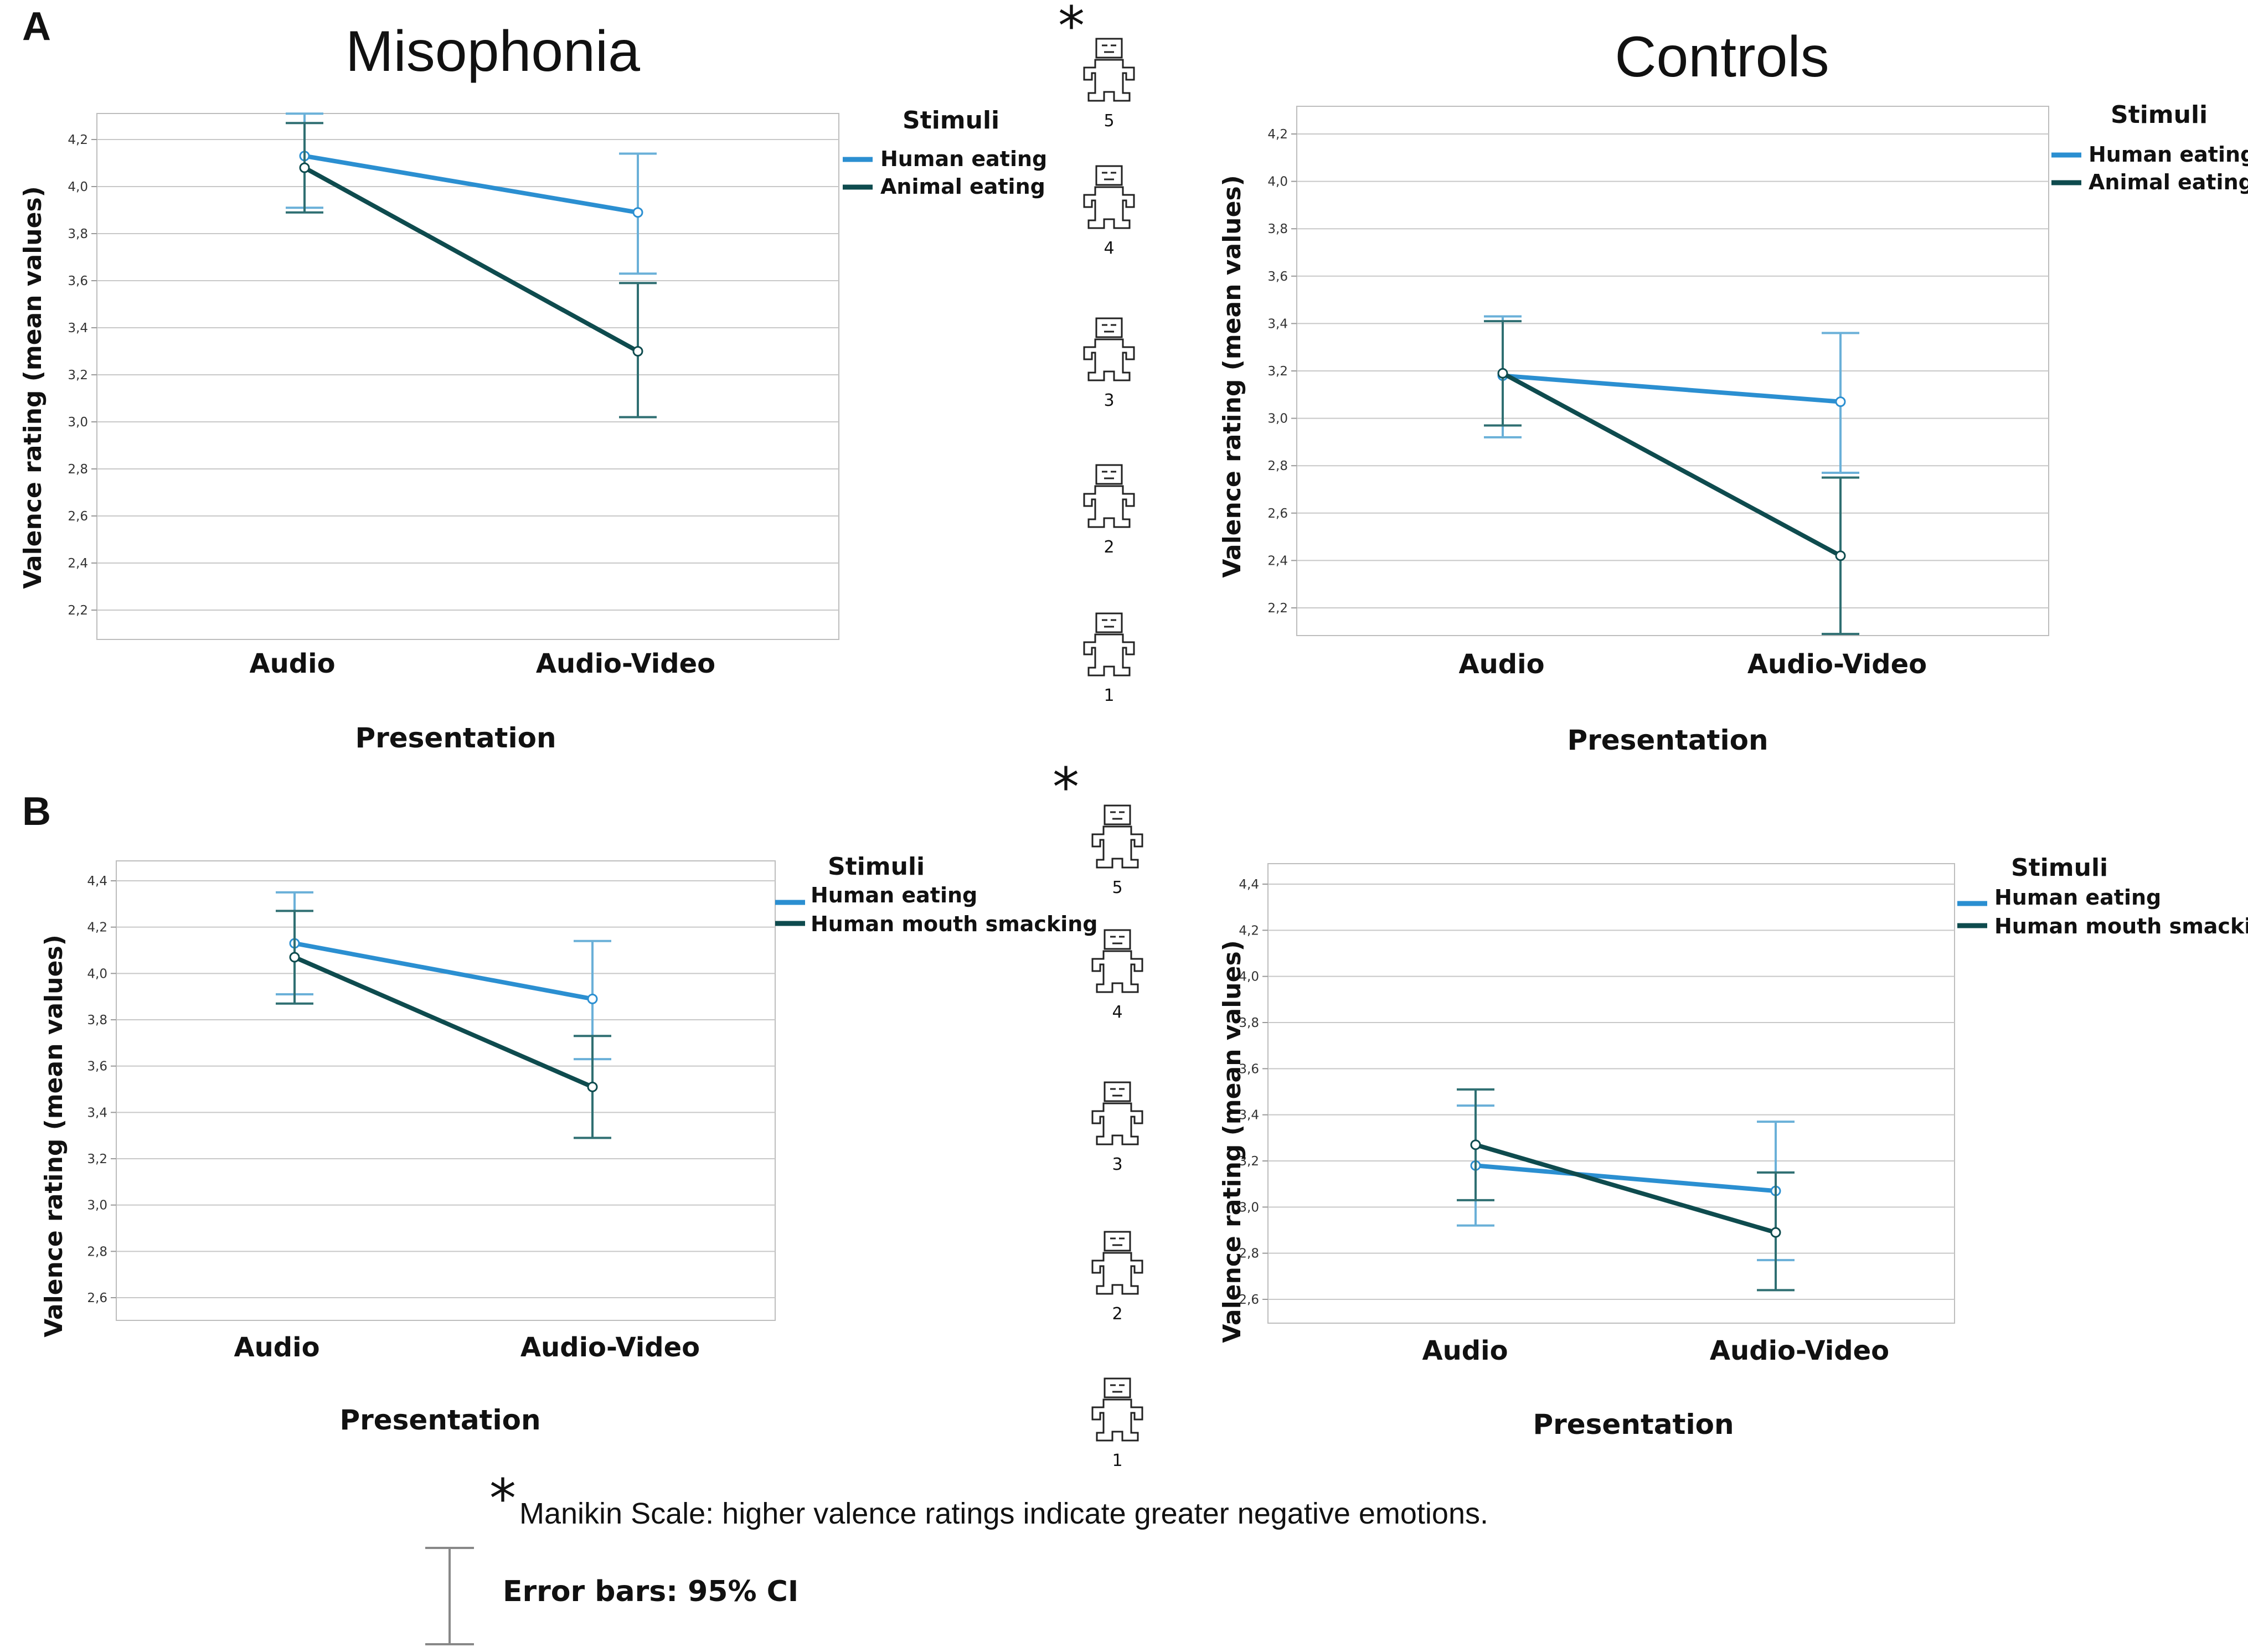 The height and width of the screenshot is (1652, 2248). What do you see at coordinates (1277, 277) in the screenshot?
I see `y-tick-label: 3,6` at bounding box center [1277, 277].